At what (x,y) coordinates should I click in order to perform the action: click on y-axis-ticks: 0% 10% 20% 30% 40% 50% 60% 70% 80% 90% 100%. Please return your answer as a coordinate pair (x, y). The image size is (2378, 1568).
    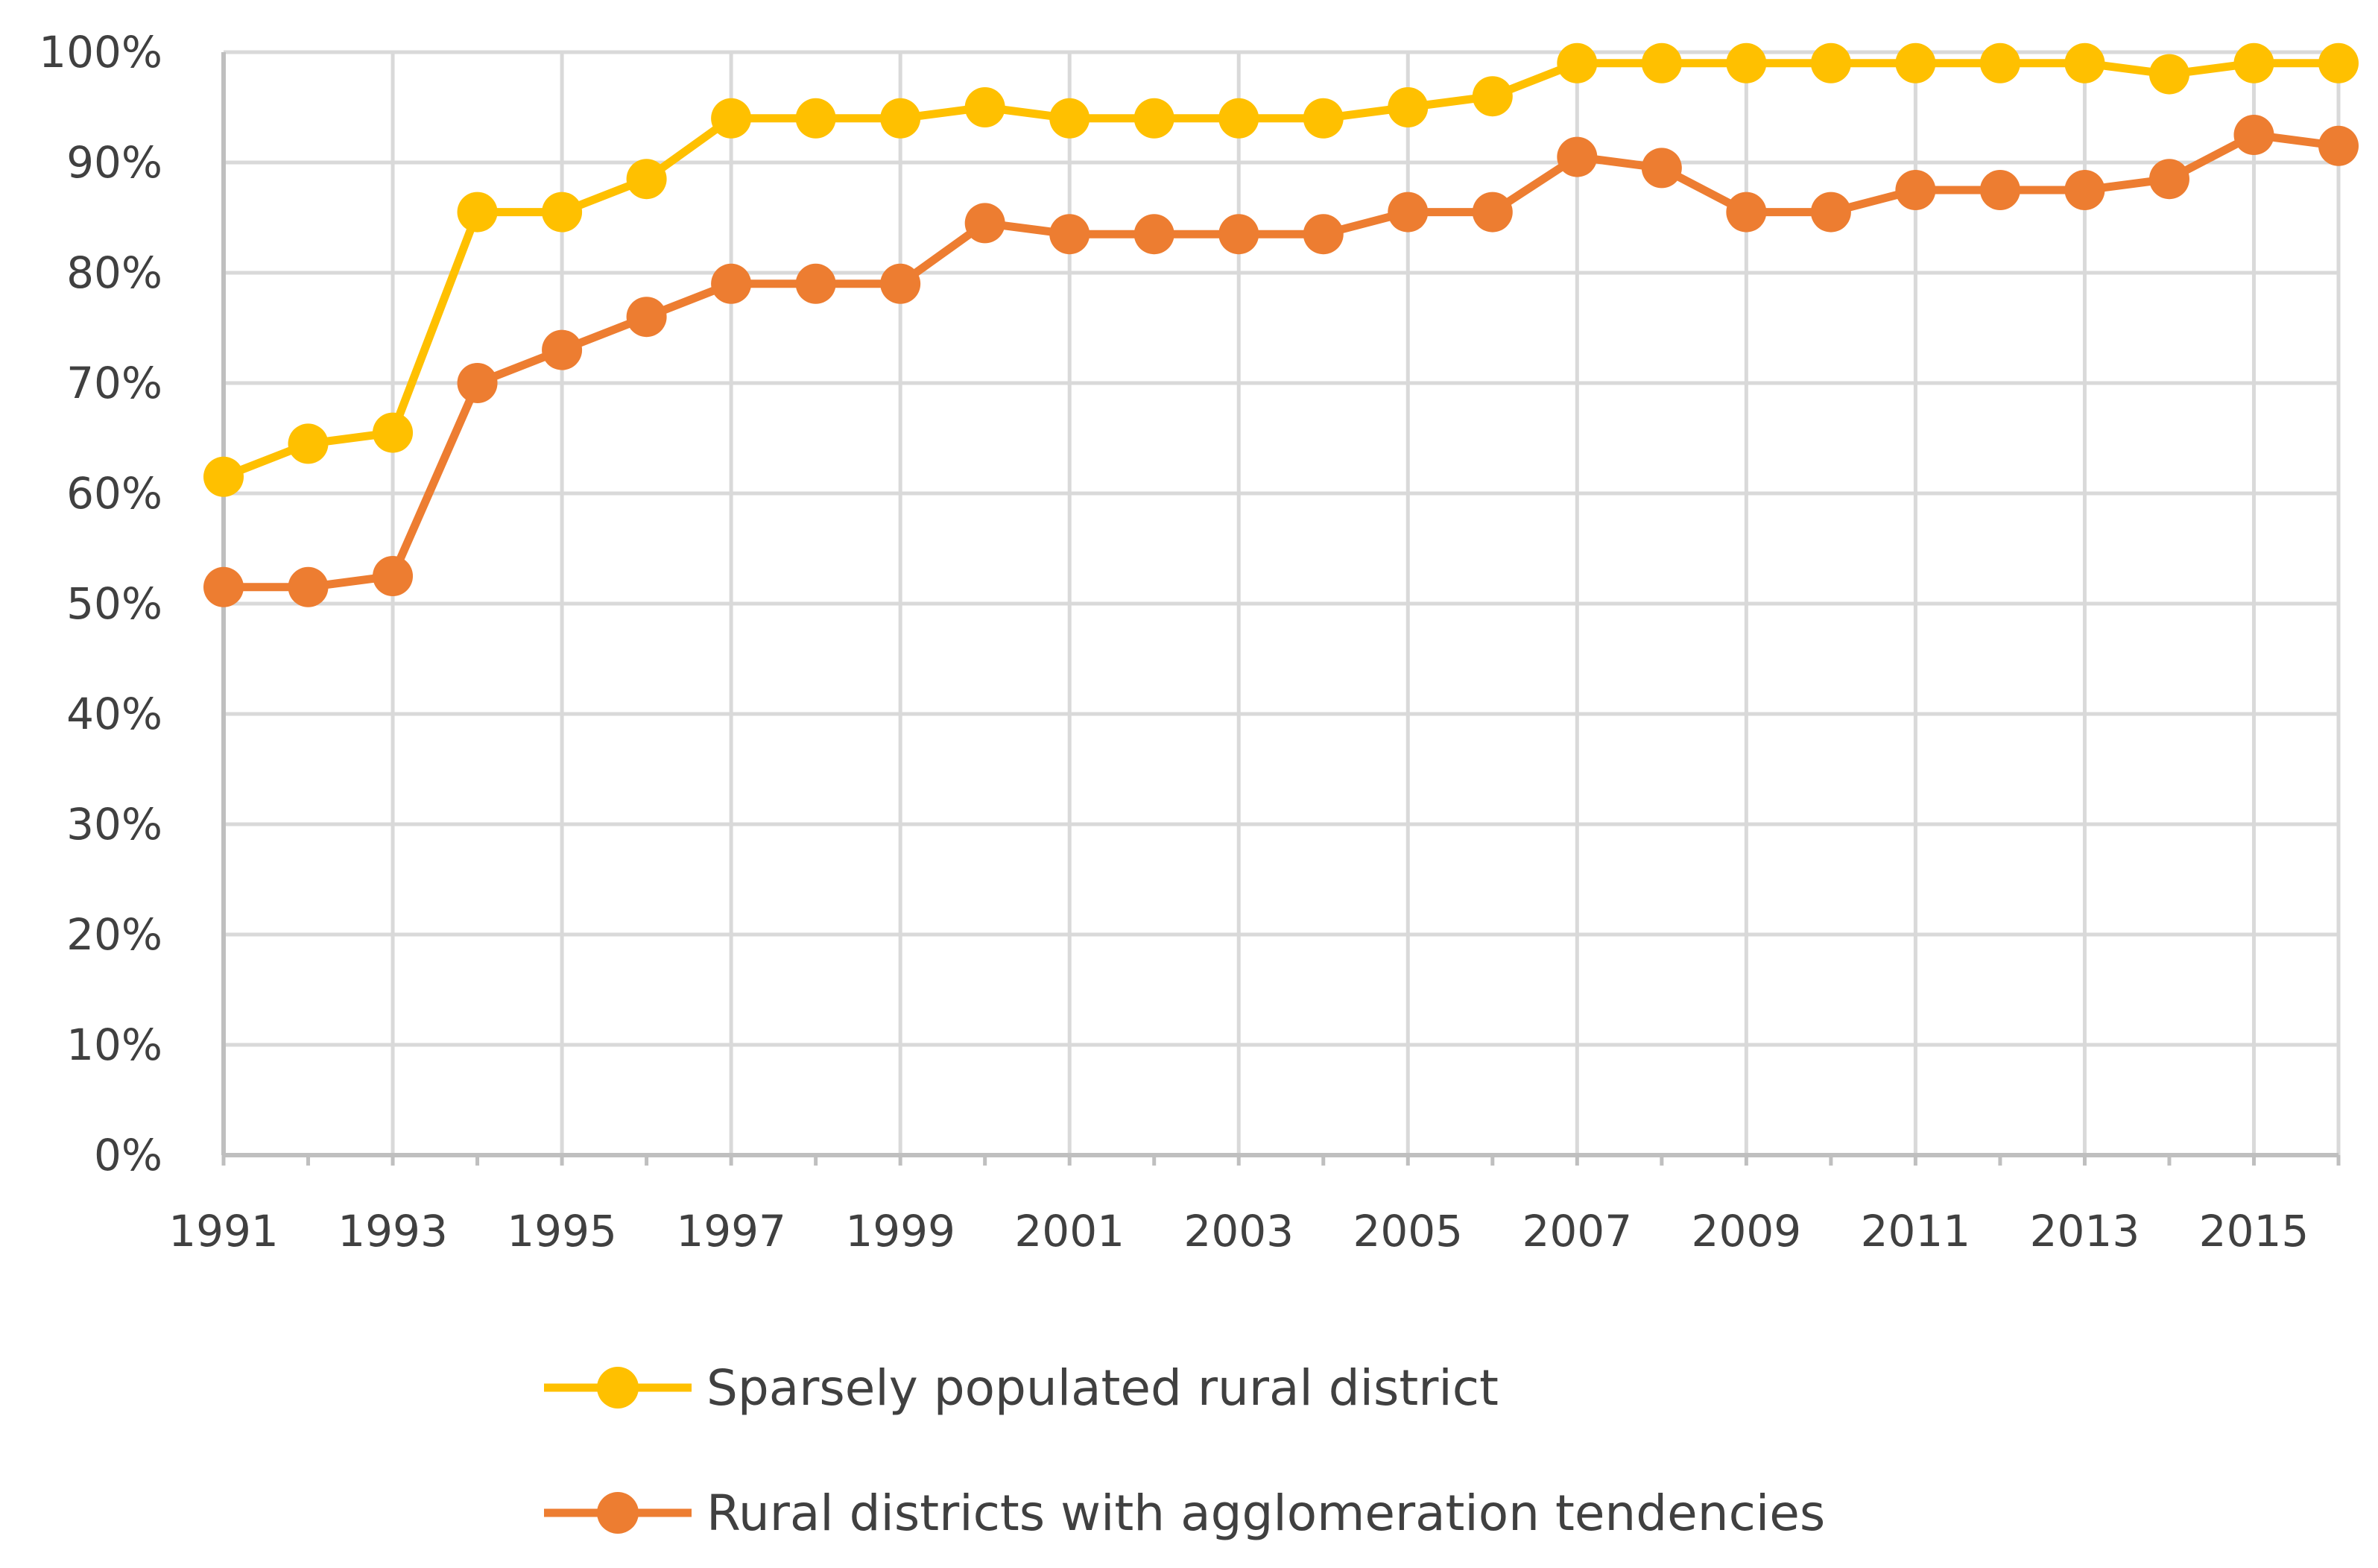
    Looking at the image, I should click on (100, 603).